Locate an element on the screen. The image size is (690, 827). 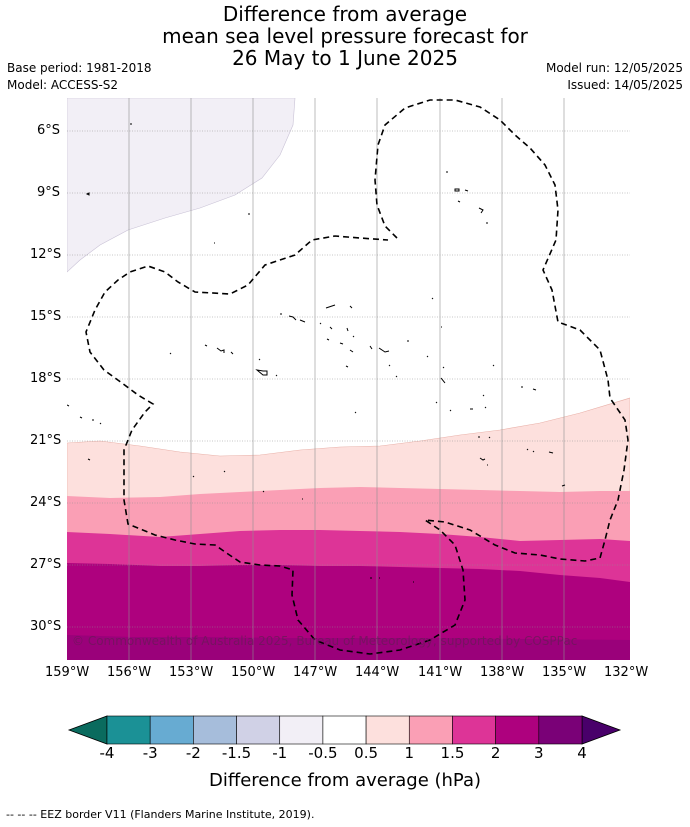
lat-label-24s: 24°S is located at coordinates (46, 502).